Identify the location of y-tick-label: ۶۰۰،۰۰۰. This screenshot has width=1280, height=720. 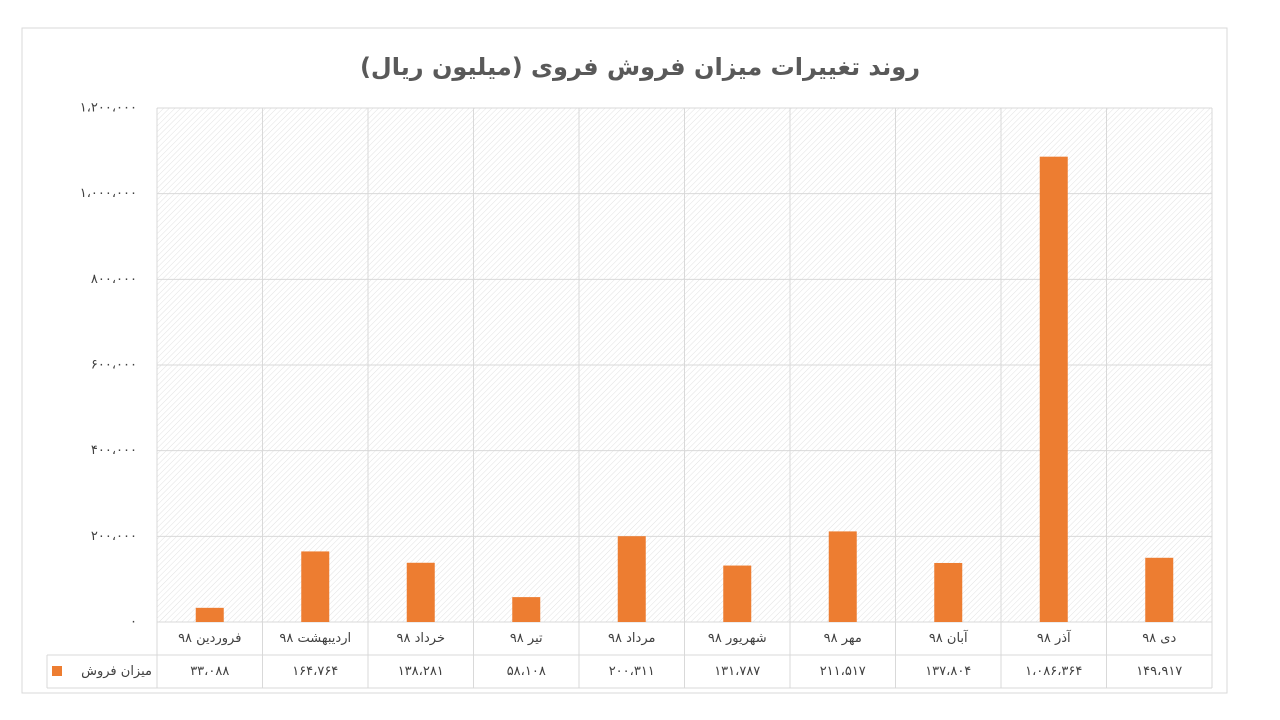
(114, 365).